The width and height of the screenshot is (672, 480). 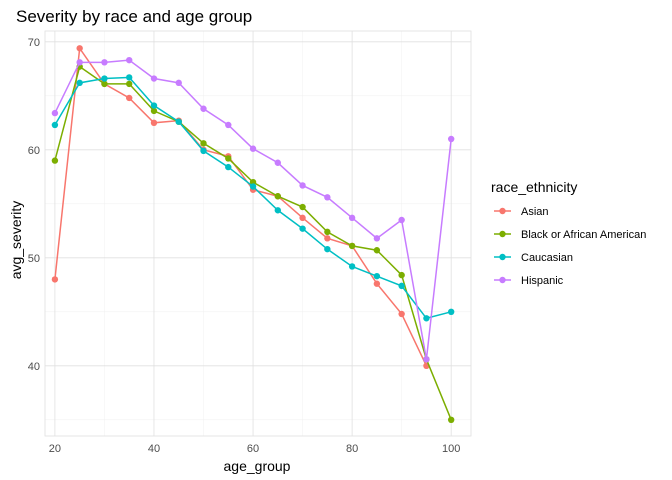 What do you see at coordinates (451, 449) in the screenshot?
I see `x-tick-label: 100` at bounding box center [451, 449].